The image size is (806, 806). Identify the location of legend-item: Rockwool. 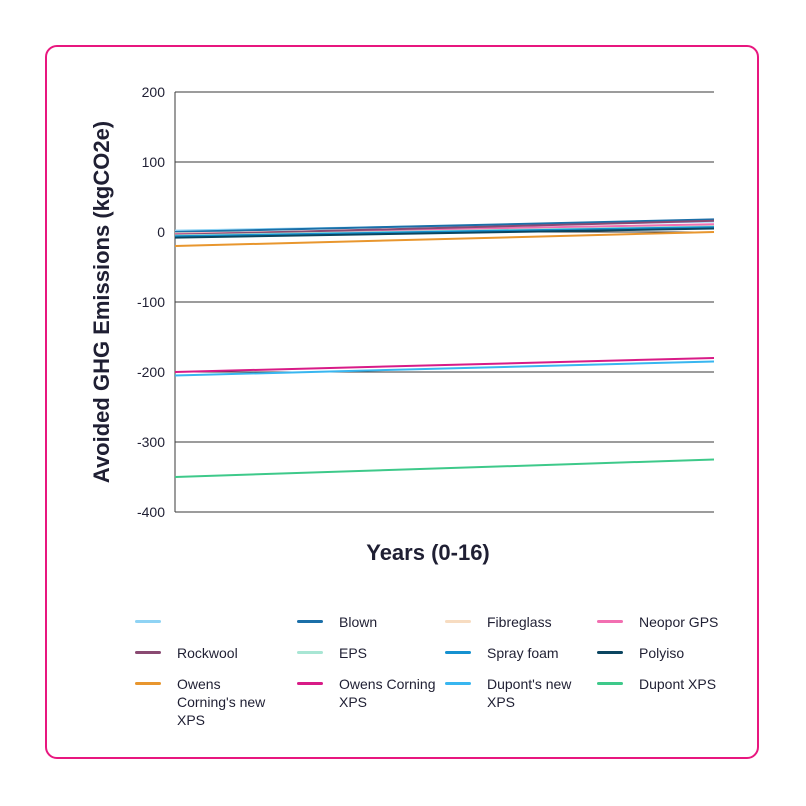
(215, 653).